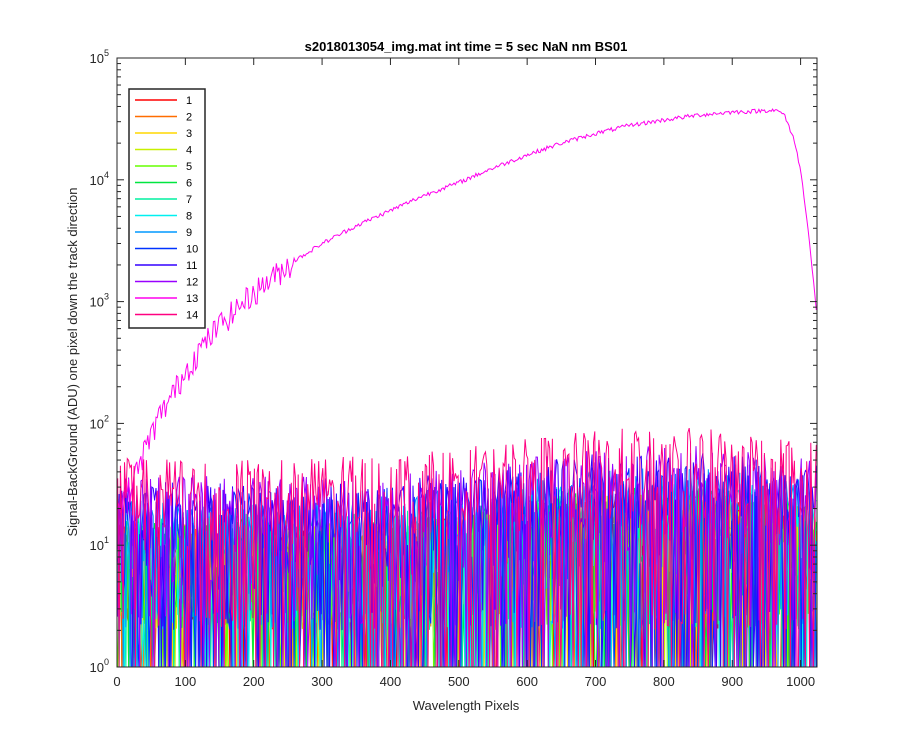 The image size is (900, 750). I want to click on y-tick-label: 10⁴, so click(99, 179).